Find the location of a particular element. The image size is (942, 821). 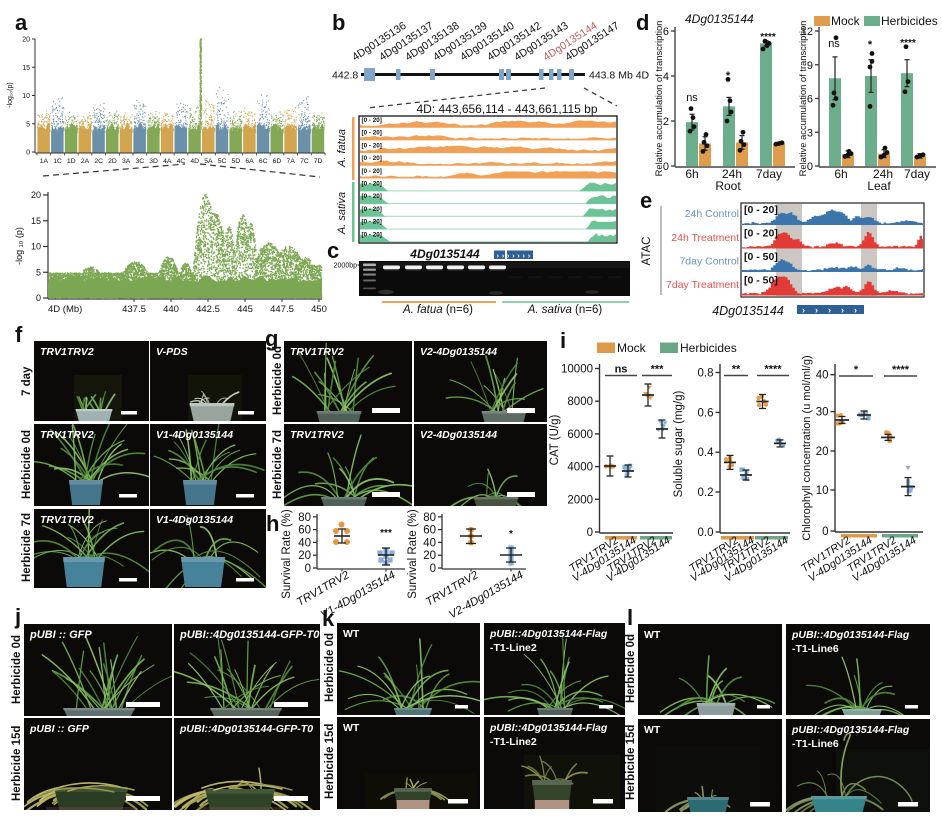

svg-text: 2D is located at coordinates (112, 161).